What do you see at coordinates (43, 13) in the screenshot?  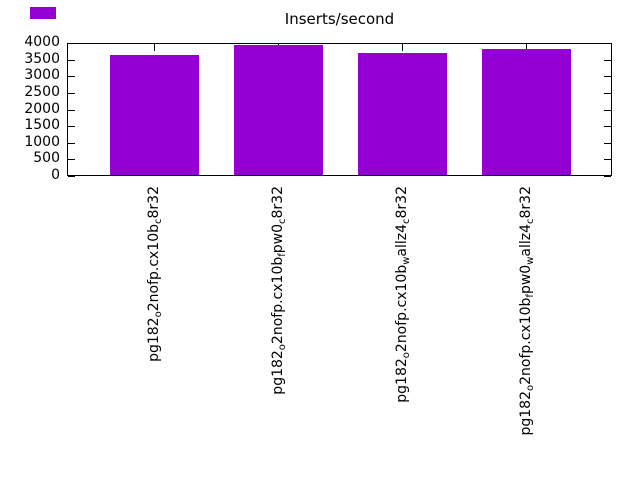 I see `legend-key-swatch` at bounding box center [43, 13].